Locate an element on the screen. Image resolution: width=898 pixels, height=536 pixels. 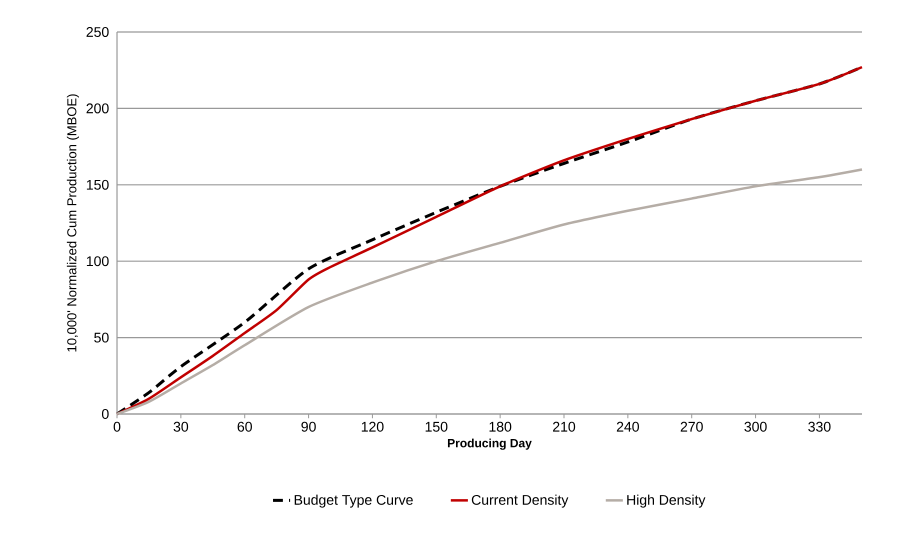
x-tick-label: 270 is located at coordinates (691, 427).